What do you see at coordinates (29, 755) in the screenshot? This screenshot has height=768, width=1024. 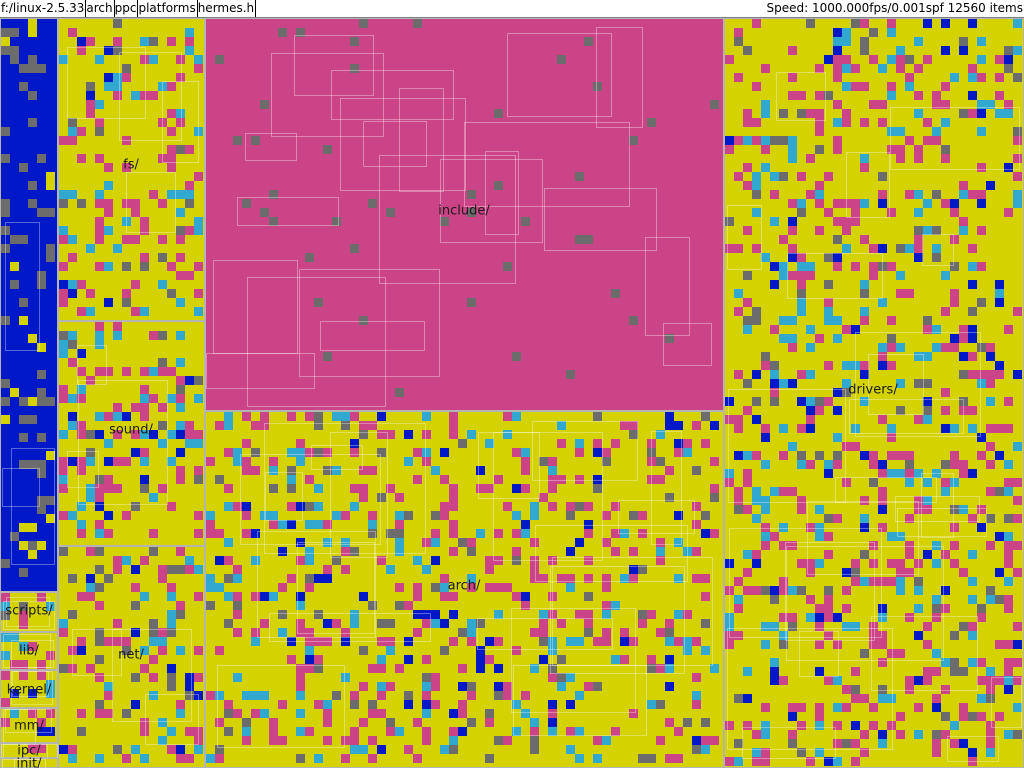 I see `directory-ipc: ipc/` at bounding box center [29, 755].